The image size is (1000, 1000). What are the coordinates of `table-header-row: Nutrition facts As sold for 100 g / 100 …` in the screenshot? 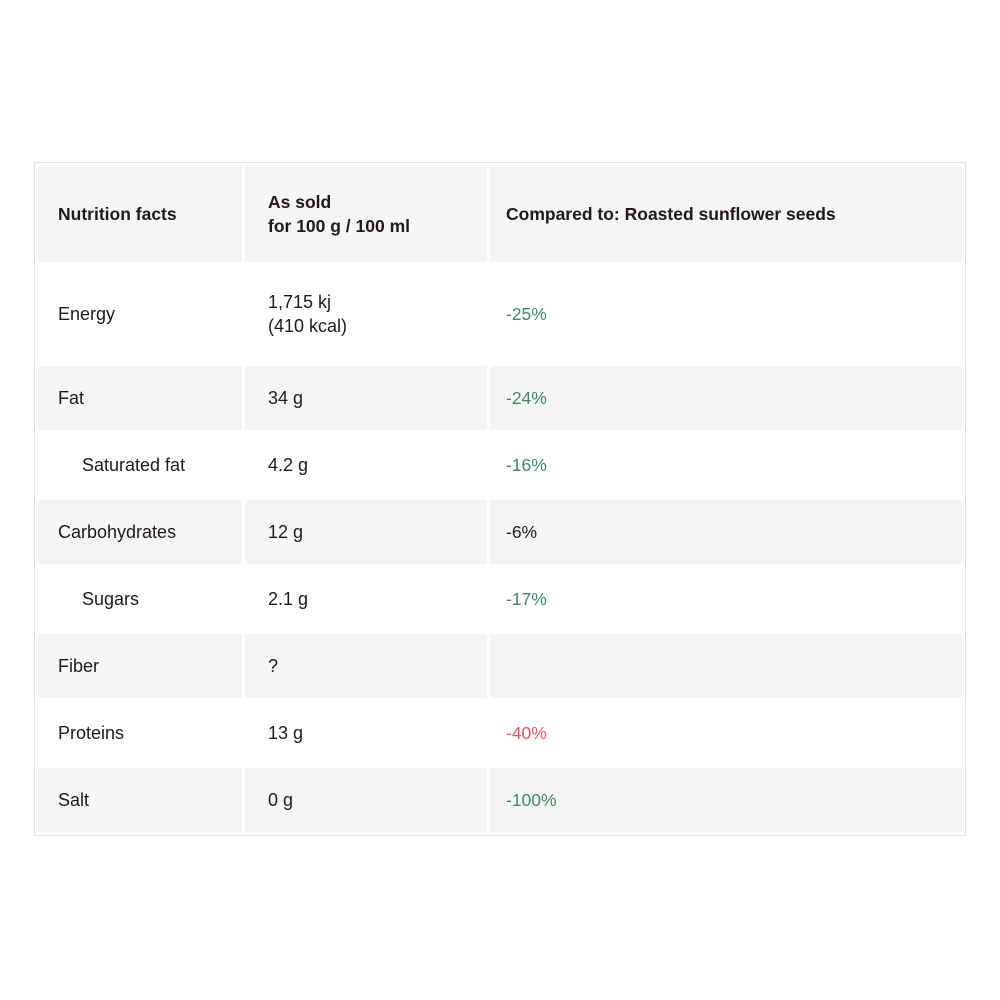 It's located at (500, 214).